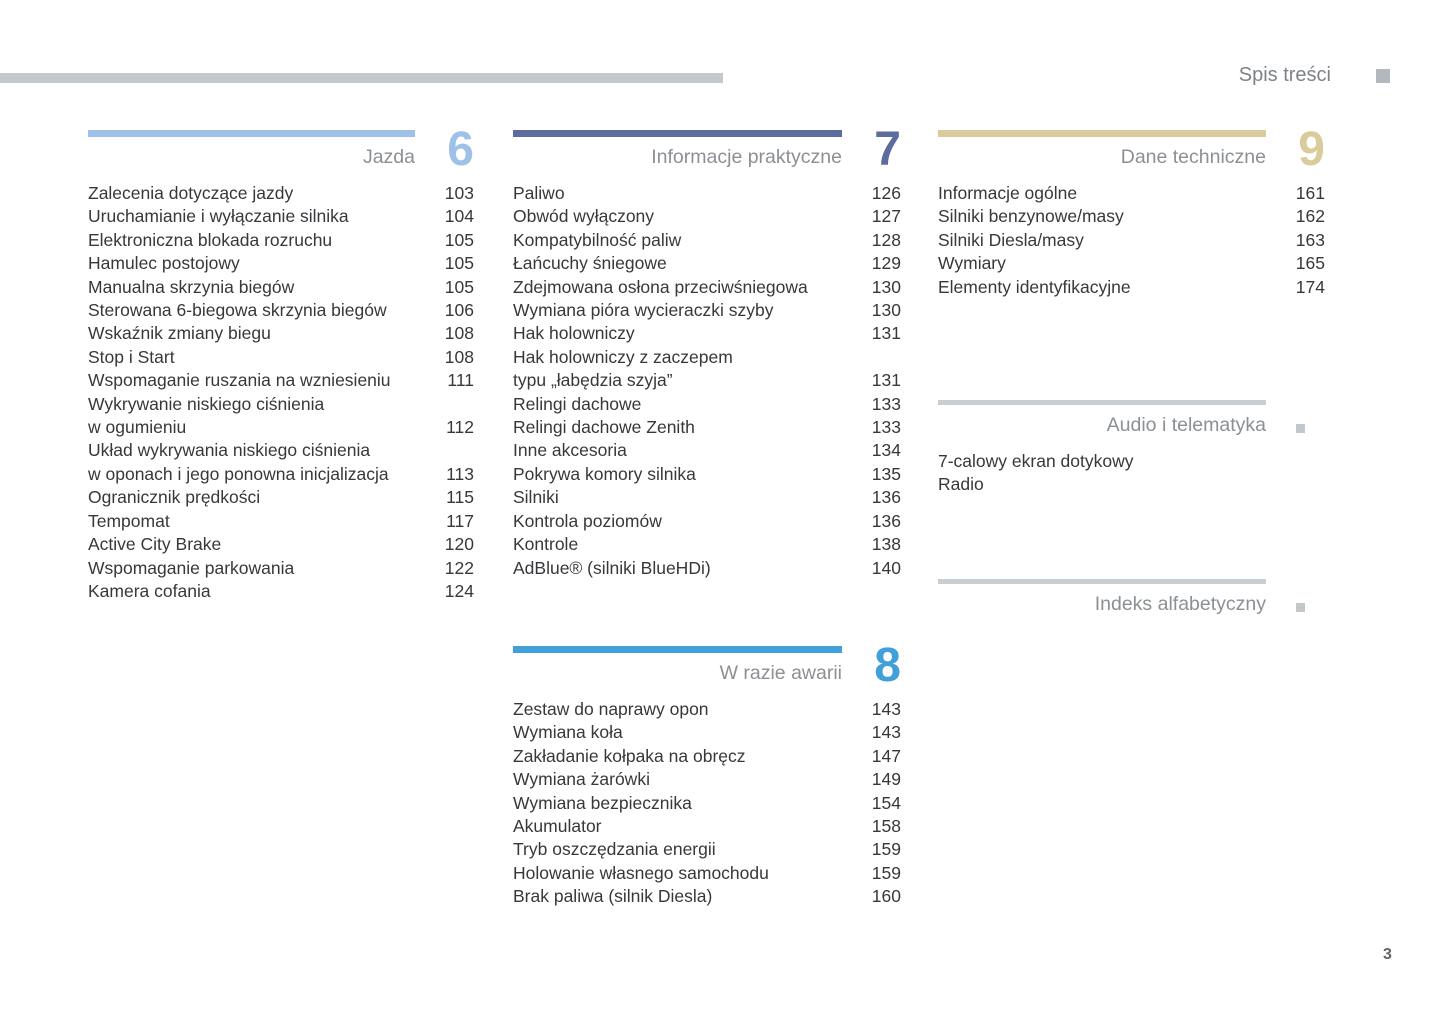 Image resolution: width=1445 pixels, height=1019 pixels. I want to click on section-header: Indeks alfabetyczny, so click(1102, 605).